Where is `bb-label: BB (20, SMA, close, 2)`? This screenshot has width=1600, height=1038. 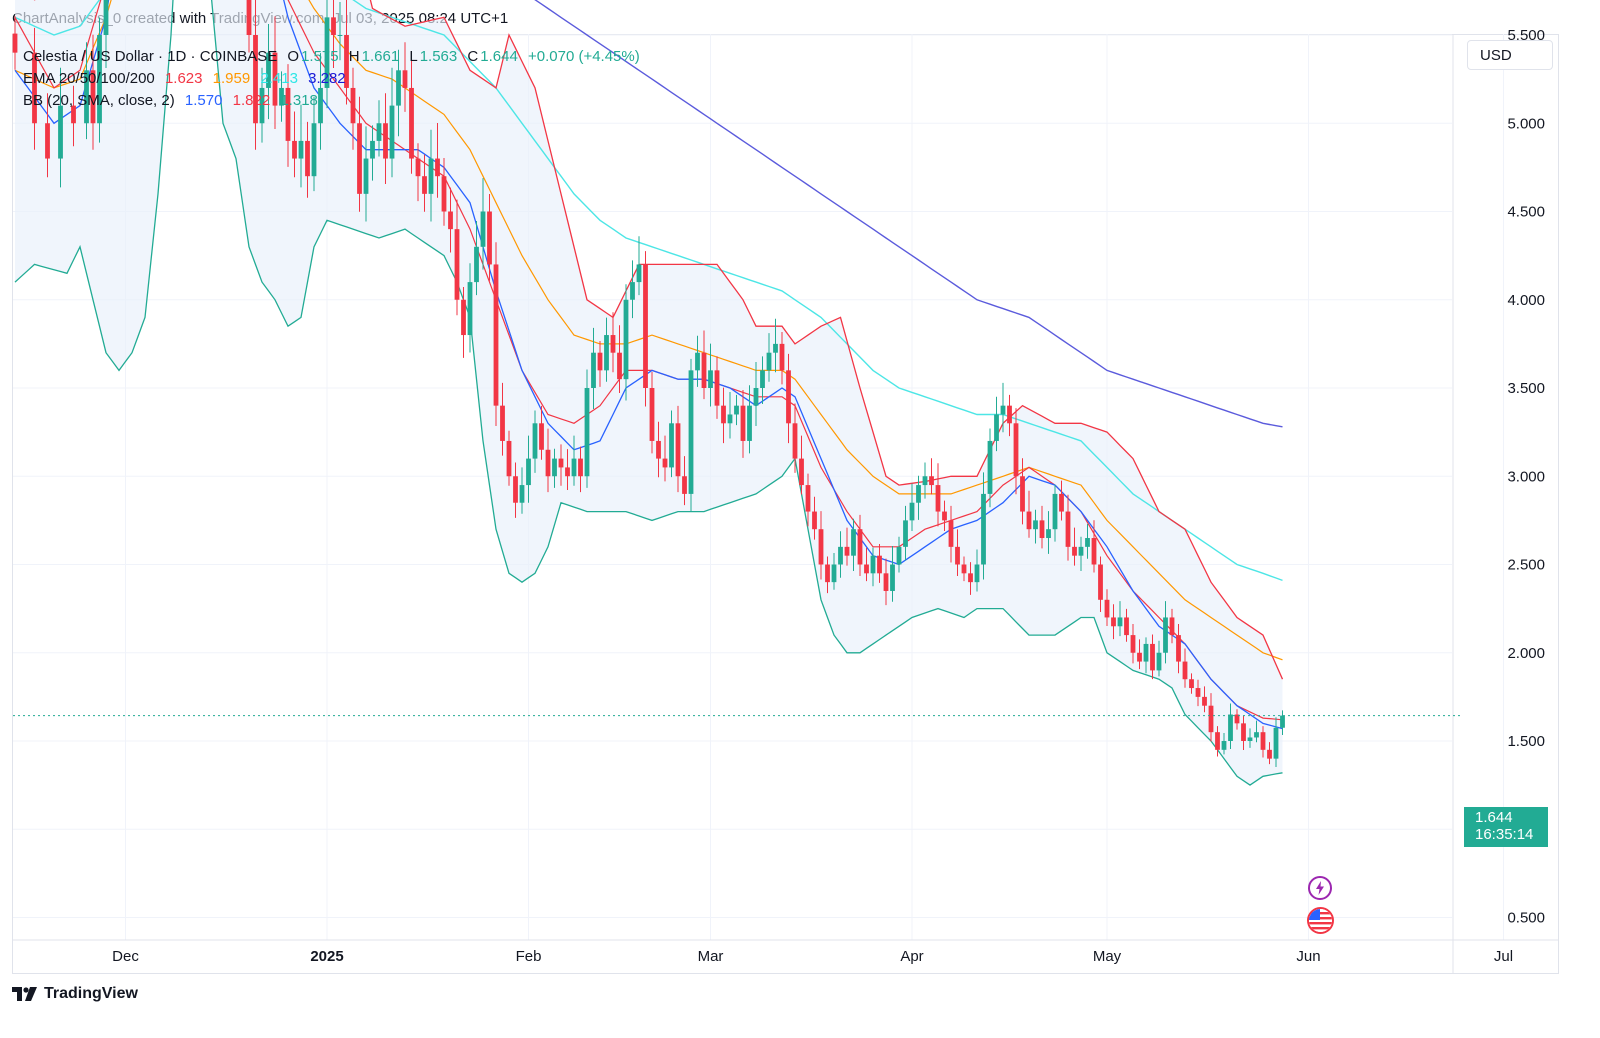 bb-label: BB (20, SMA, close, 2) is located at coordinates (99, 100).